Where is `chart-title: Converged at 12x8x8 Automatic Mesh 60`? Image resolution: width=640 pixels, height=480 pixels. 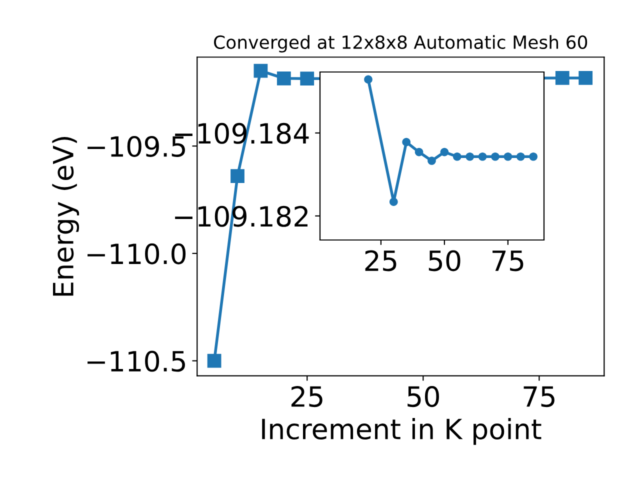 chart-title: Converged at 12x8x8 Automatic Mesh 60 is located at coordinates (401, 44).